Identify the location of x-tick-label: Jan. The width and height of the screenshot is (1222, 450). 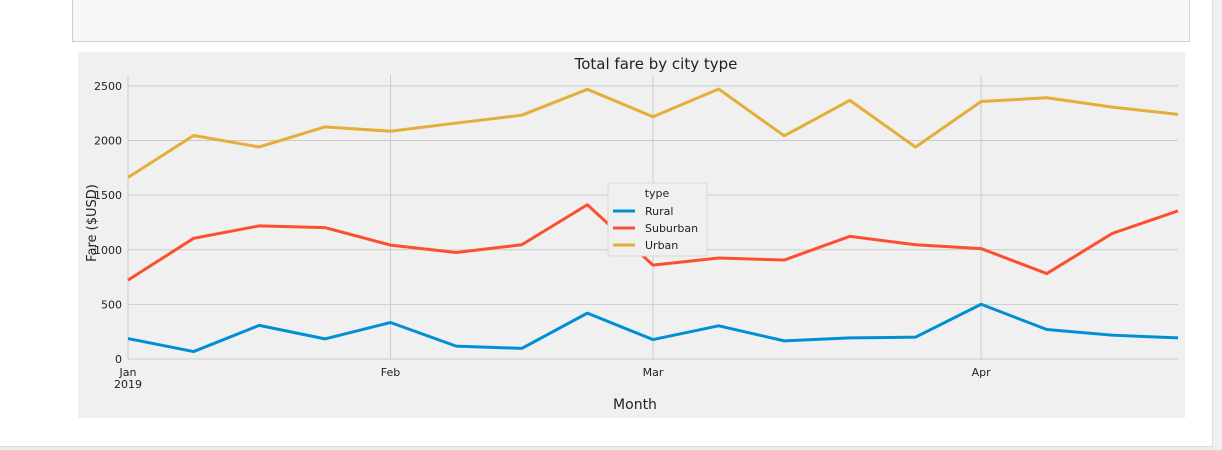
(128, 372).